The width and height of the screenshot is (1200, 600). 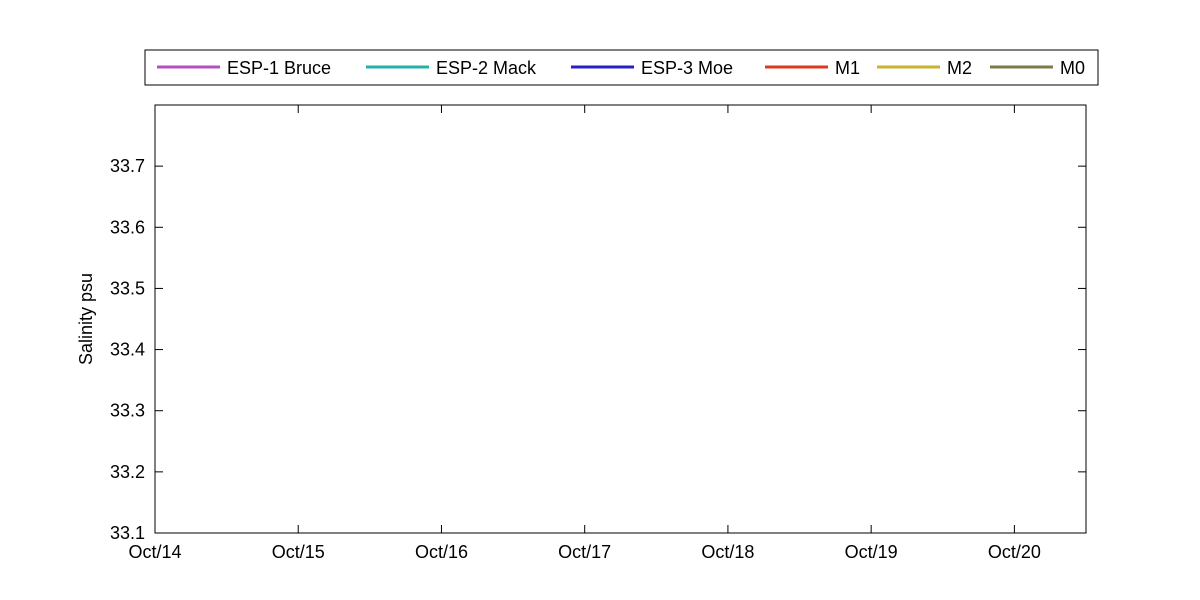 What do you see at coordinates (621, 67) in the screenshot?
I see `legend: ESP-1 Bruce ESP-2 Mack ESP-3 Moe M1 M2 M0` at bounding box center [621, 67].